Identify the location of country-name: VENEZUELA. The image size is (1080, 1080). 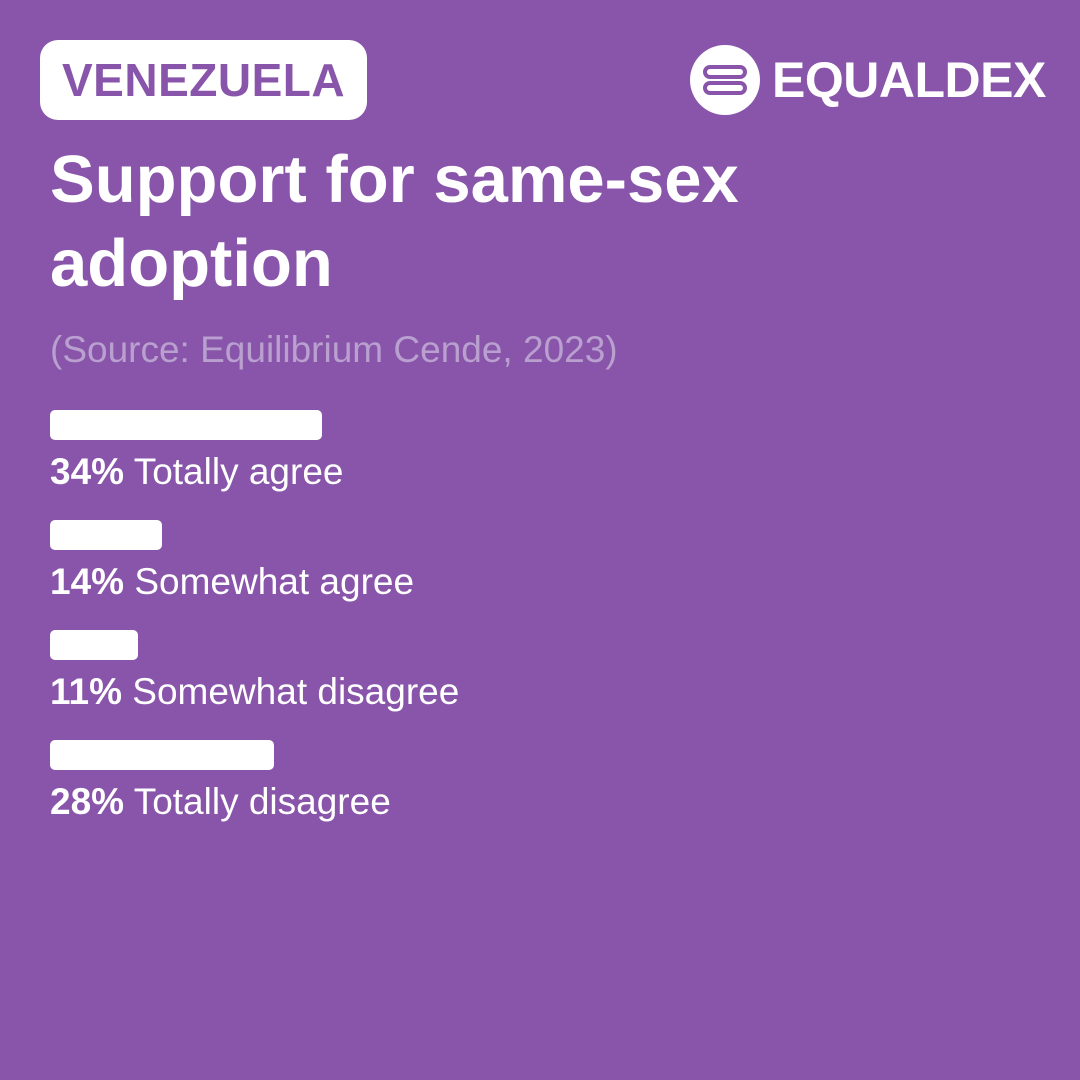
(204, 80).